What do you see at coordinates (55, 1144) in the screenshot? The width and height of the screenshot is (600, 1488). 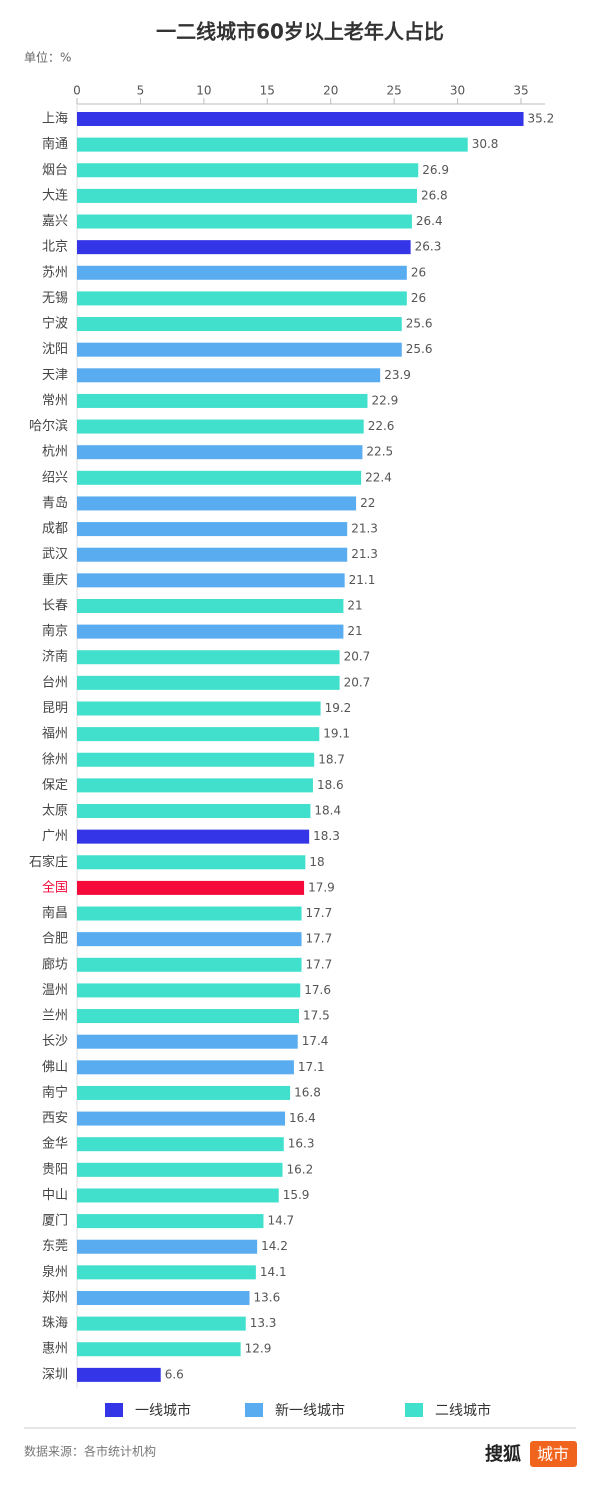 I see `y-tick-label: 金华` at bounding box center [55, 1144].